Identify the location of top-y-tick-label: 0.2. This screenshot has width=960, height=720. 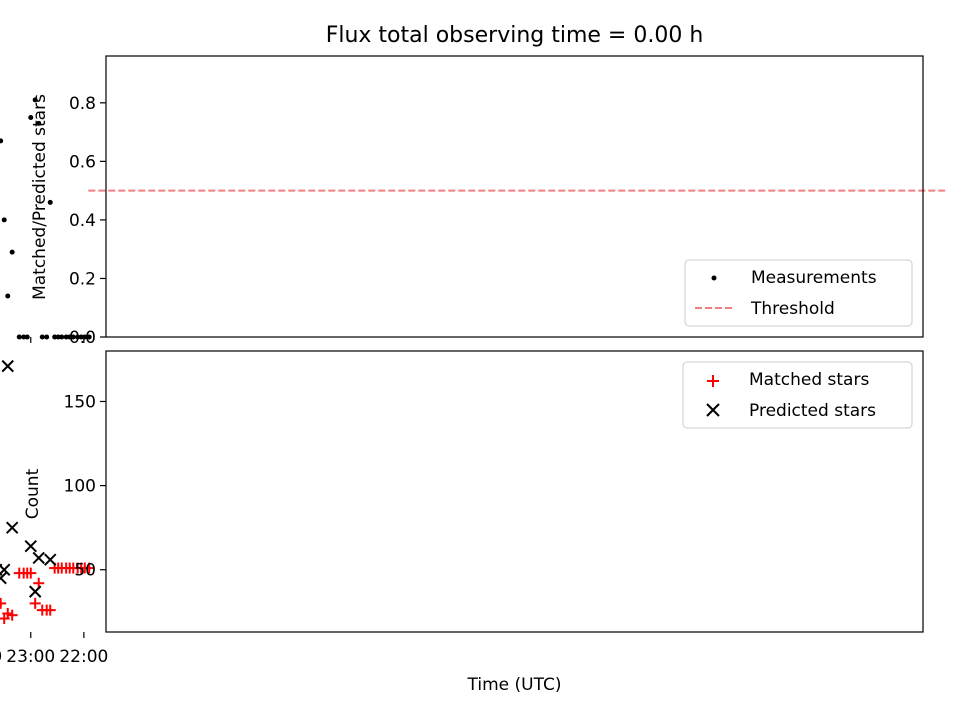
(82, 279).